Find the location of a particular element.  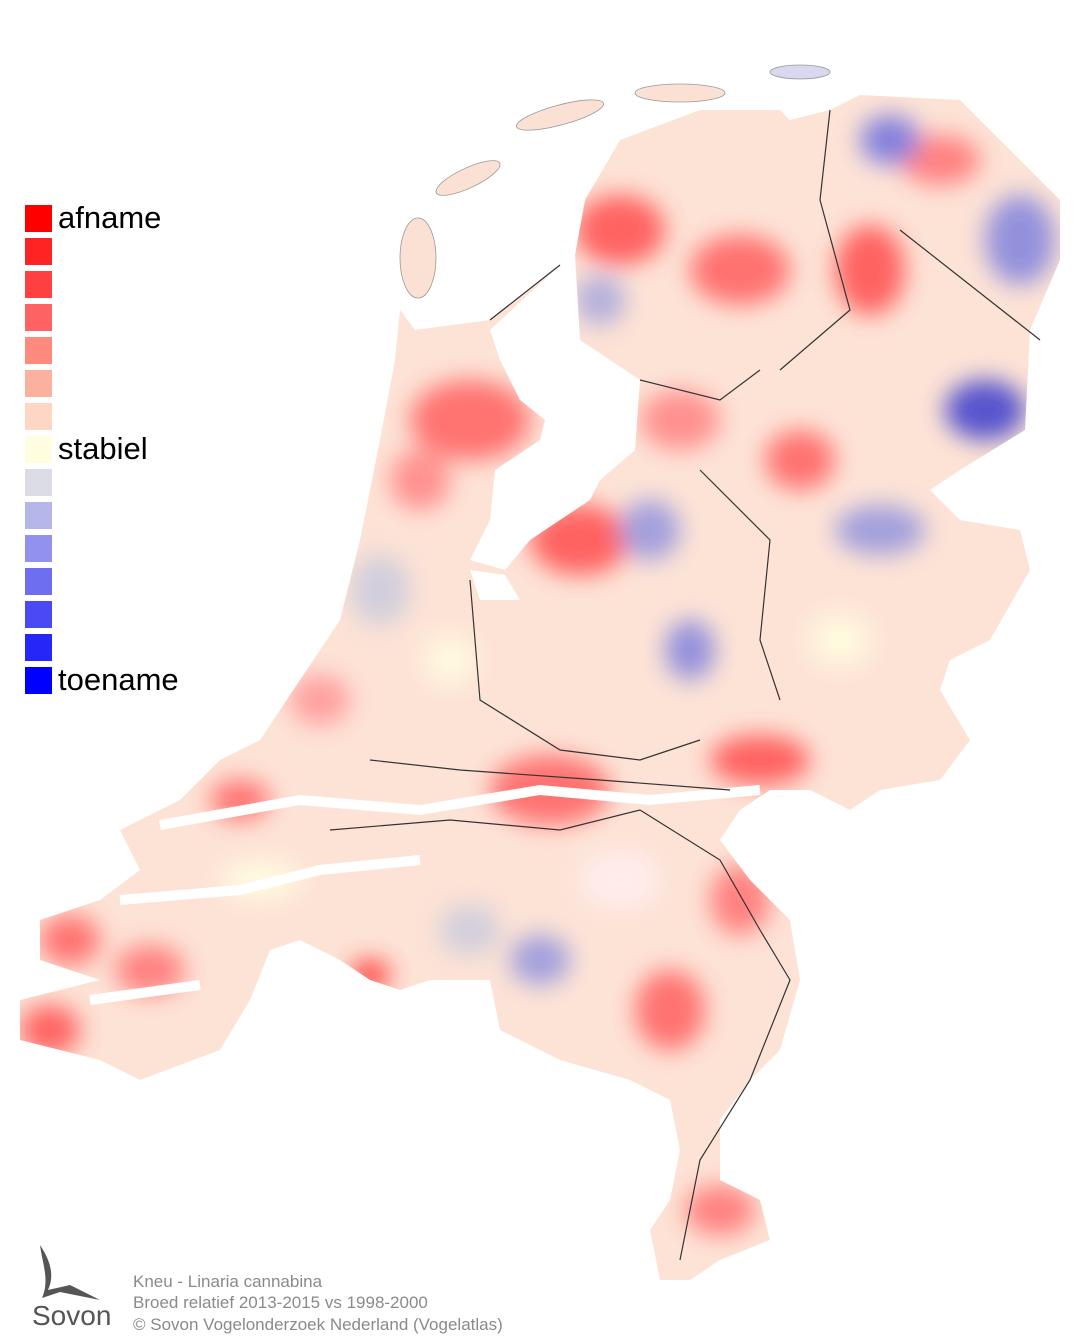

legend-label: toename is located at coordinates (118, 679).